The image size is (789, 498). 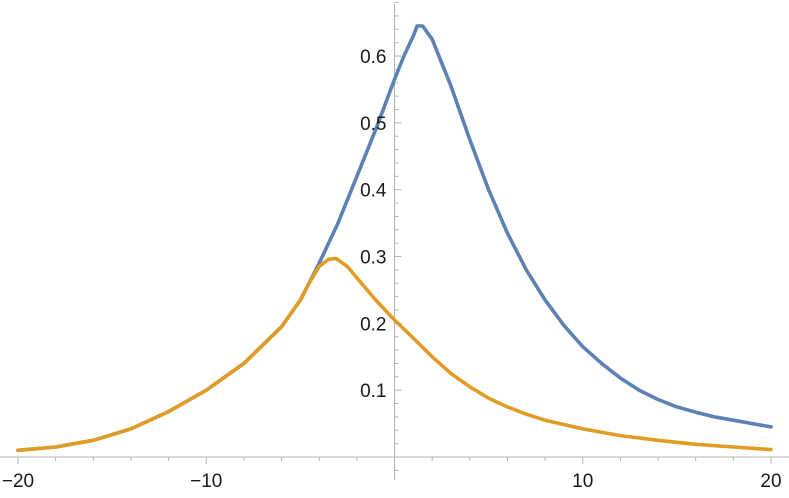 I want to click on y-tick-label: 0.6, so click(x=373, y=57).